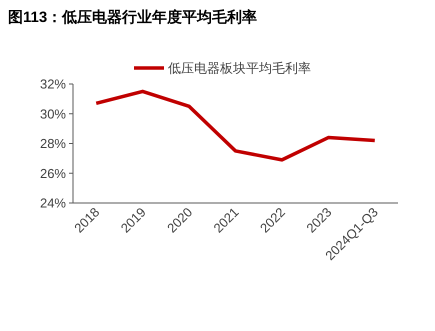  I want to click on y-tick-label: 24%, so click(53, 203).